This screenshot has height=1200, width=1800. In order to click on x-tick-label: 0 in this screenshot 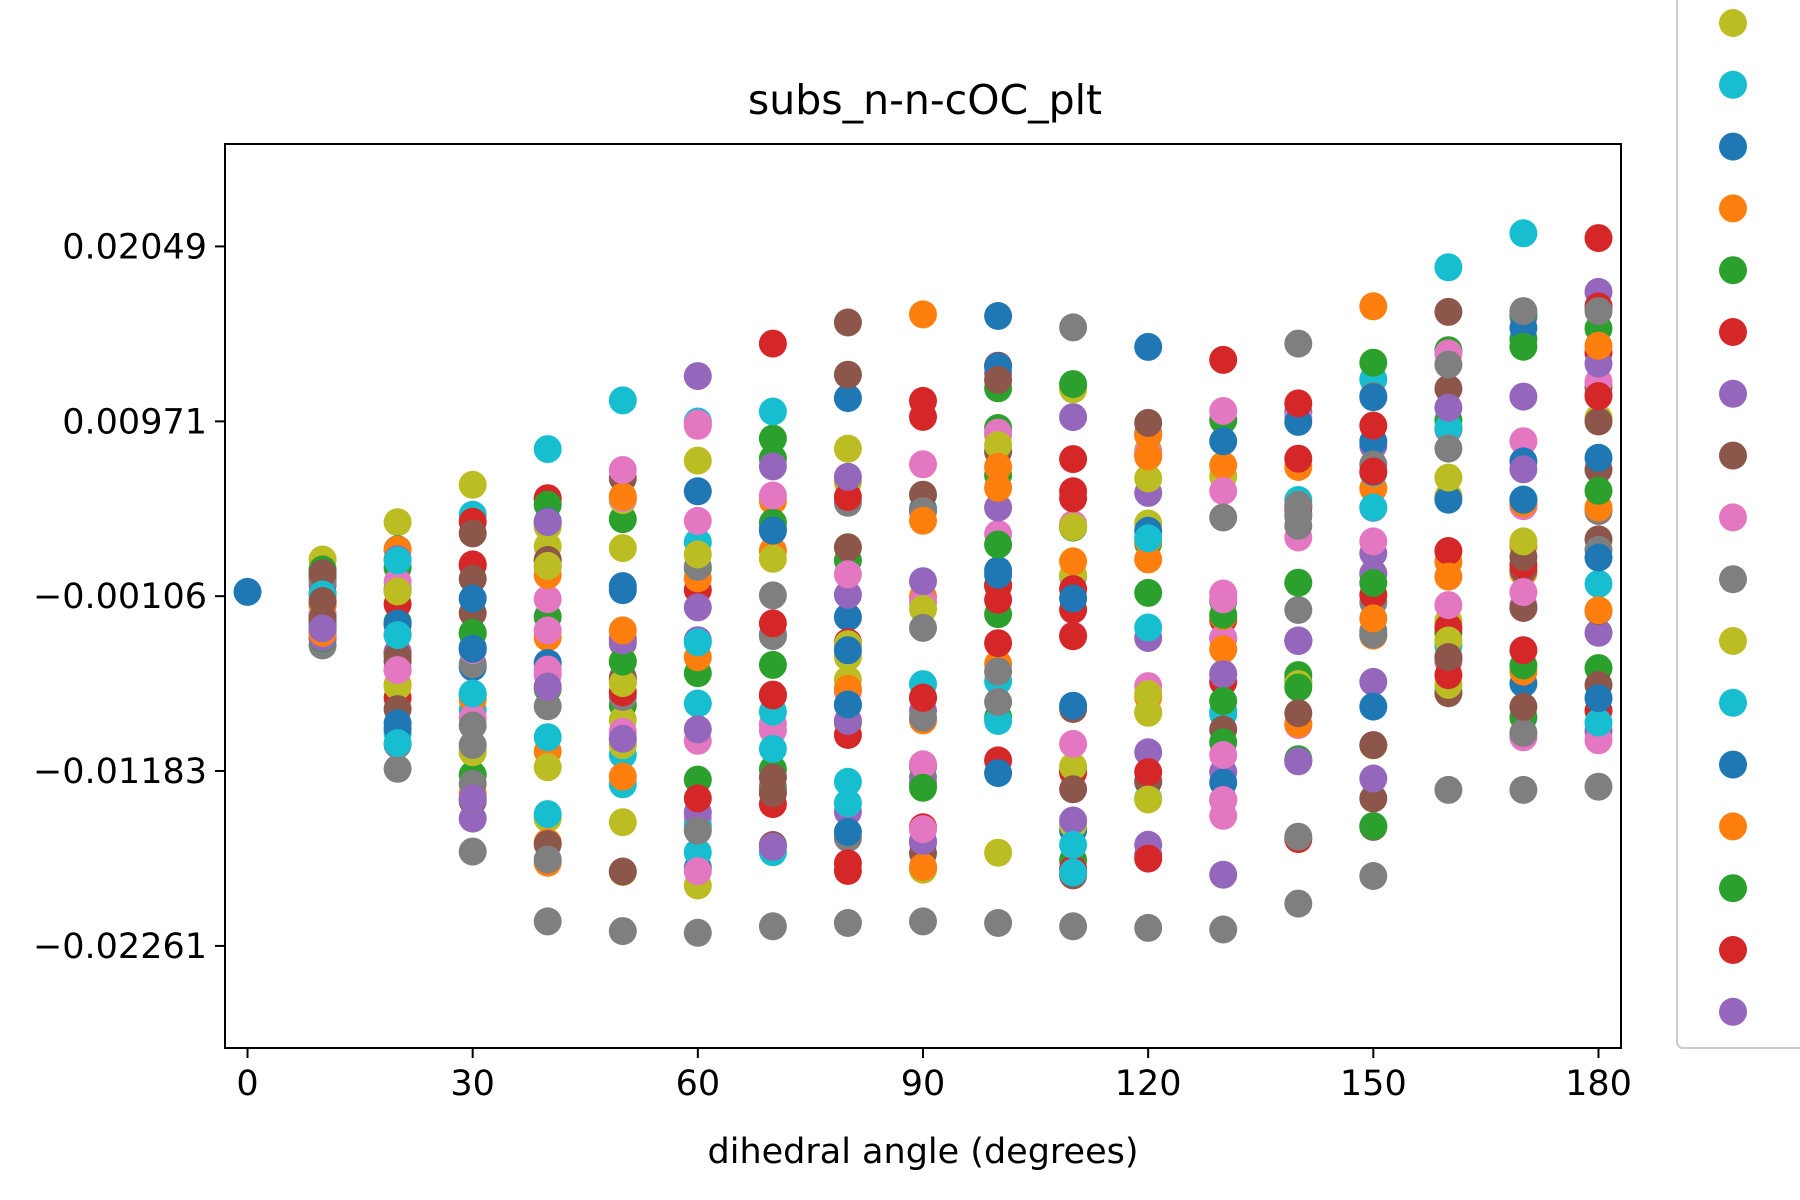, I will do `click(247, 1084)`.